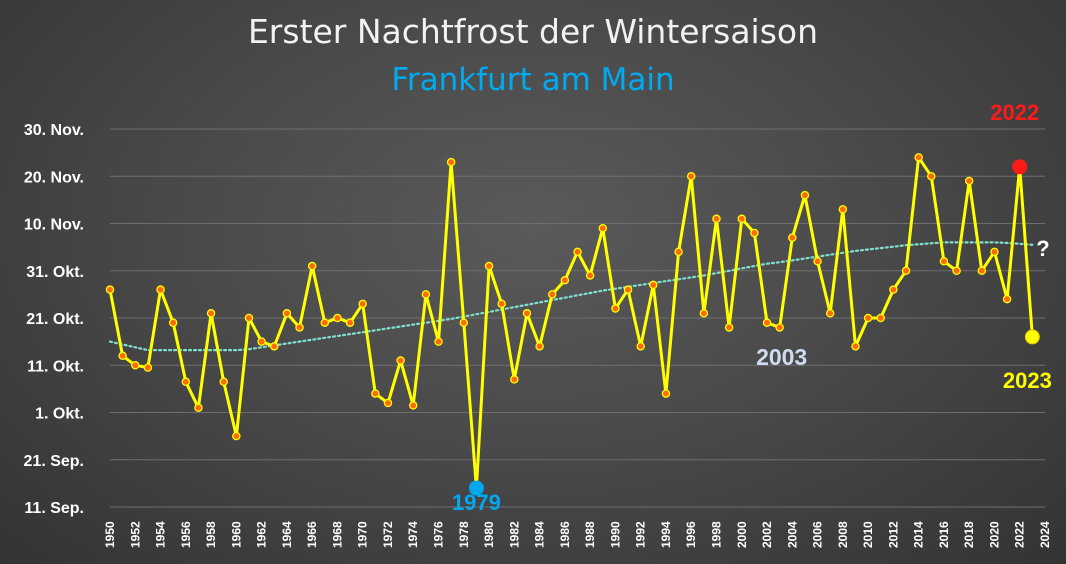  I want to click on x-tick-label: 1996, so click(691, 534).